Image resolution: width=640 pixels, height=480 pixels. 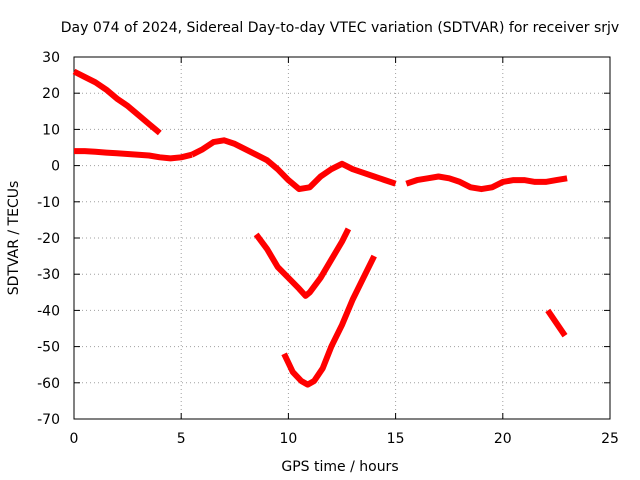 What do you see at coordinates (51, 94) in the screenshot?
I see `y-tick-label: 20` at bounding box center [51, 94].